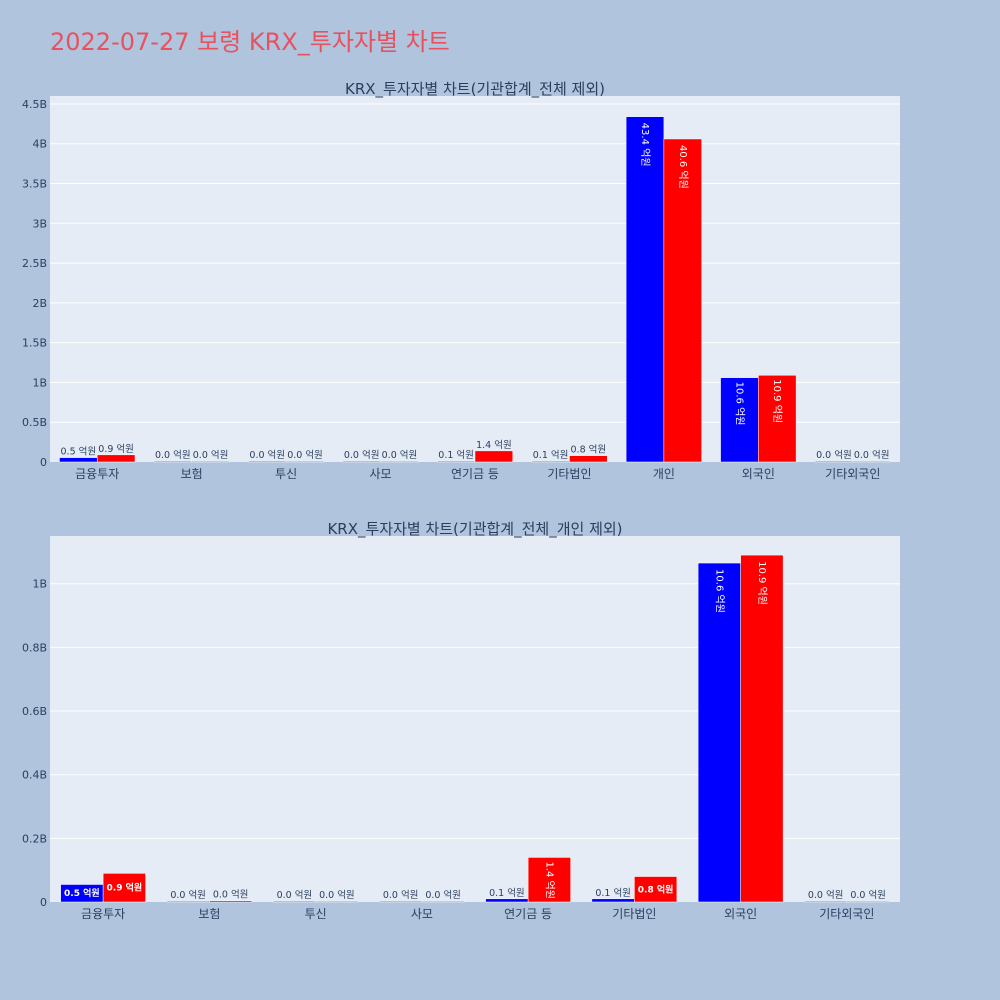 The height and width of the screenshot is (1000, 1000). Describe the element at coordinates (39, 144) in the screenshot. I see `y-tick-label: 4B` at that location.